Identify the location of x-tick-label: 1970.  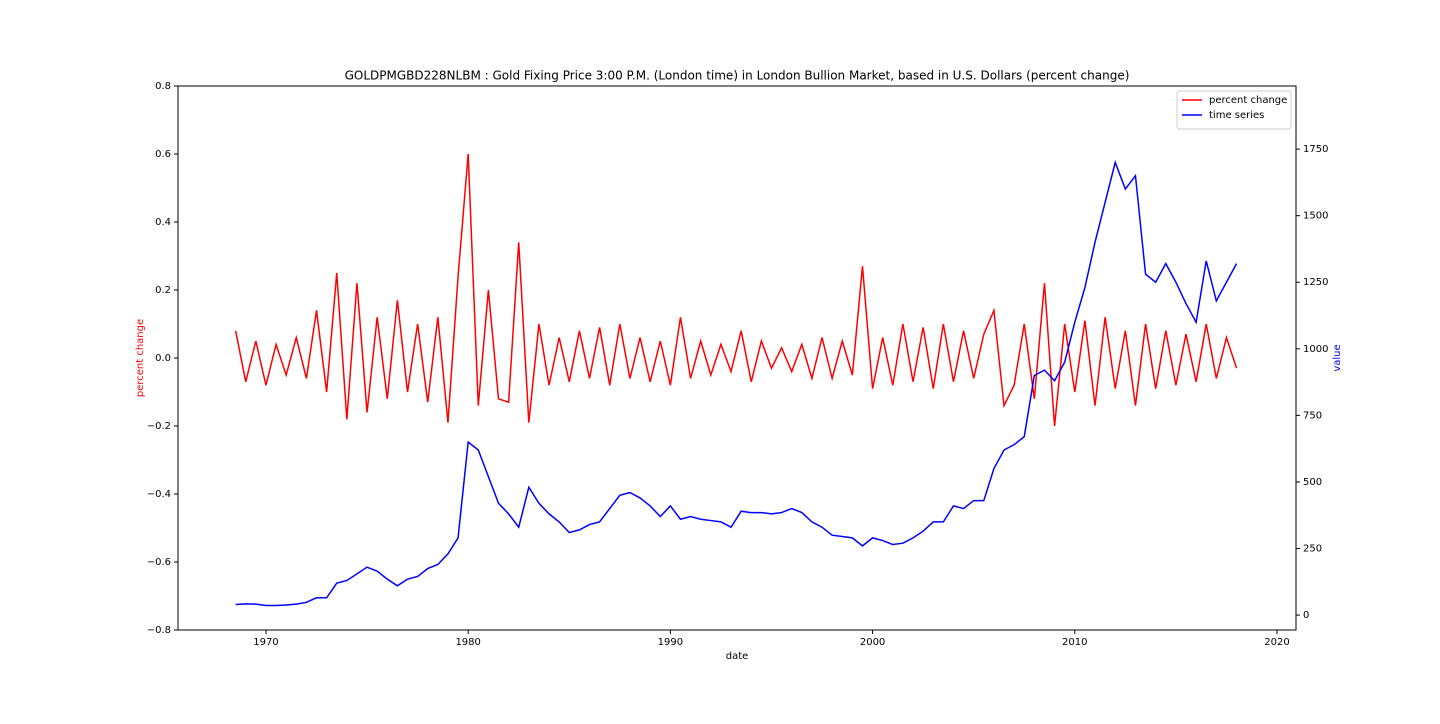
(265, 642).